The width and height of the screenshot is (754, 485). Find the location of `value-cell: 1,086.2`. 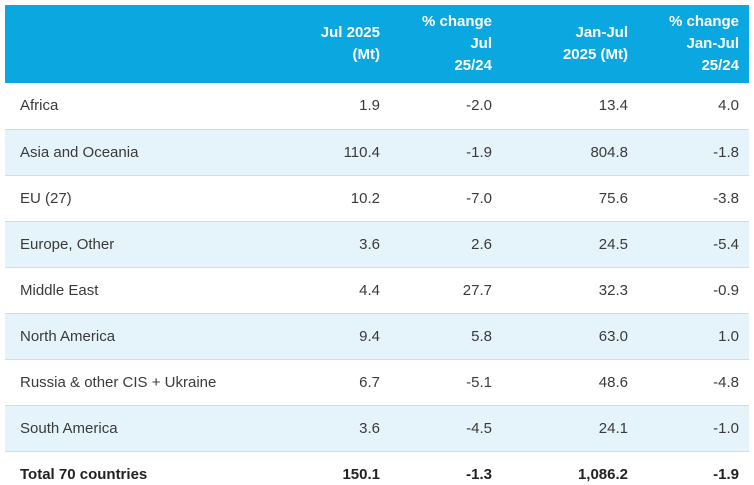

value-cell: 1,086.2 is located at coordinates (570, 467).